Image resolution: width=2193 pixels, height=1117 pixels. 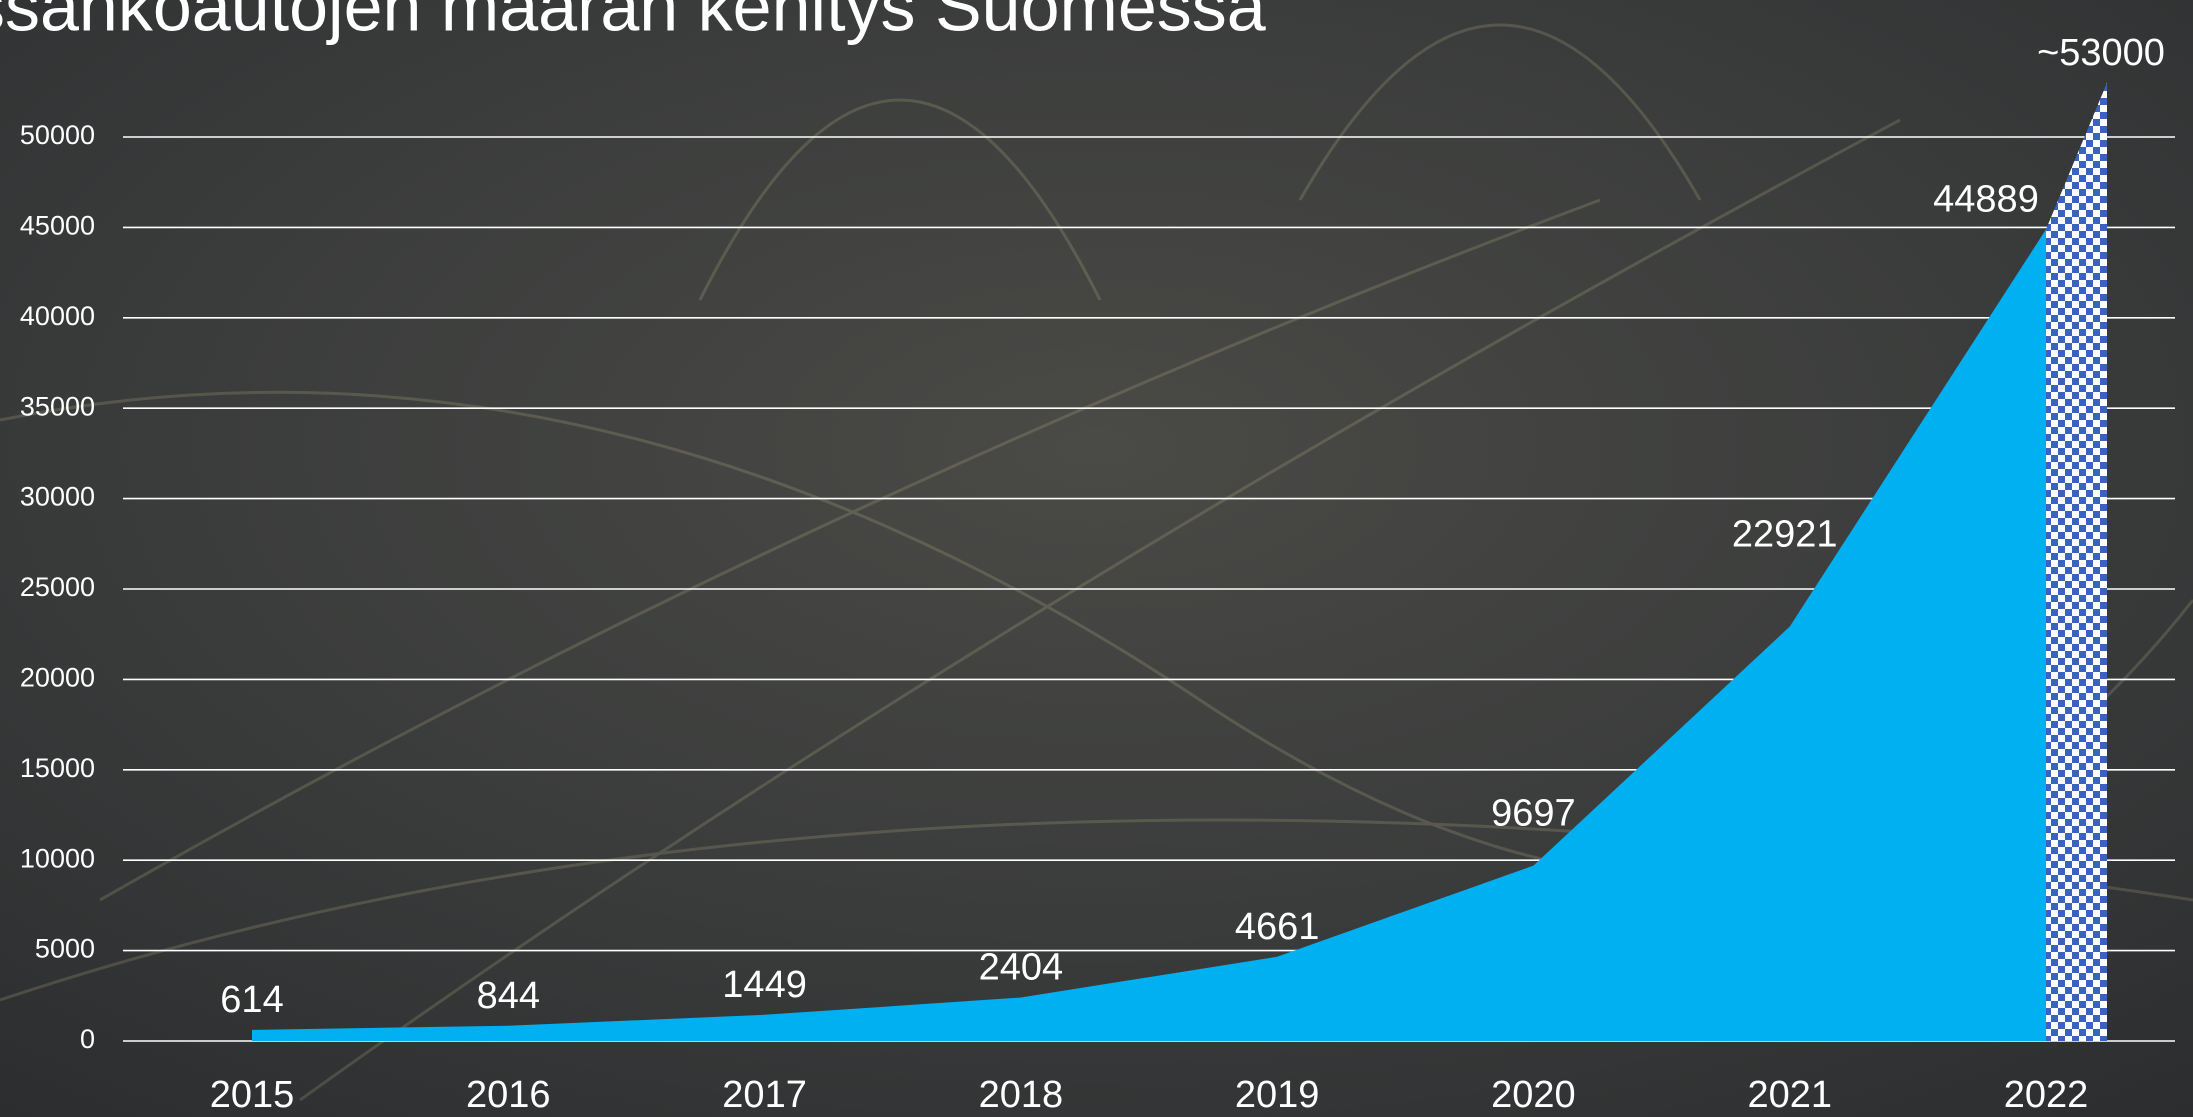 I want to click on y-tick-label: 50000, so click(x=57, y=135).